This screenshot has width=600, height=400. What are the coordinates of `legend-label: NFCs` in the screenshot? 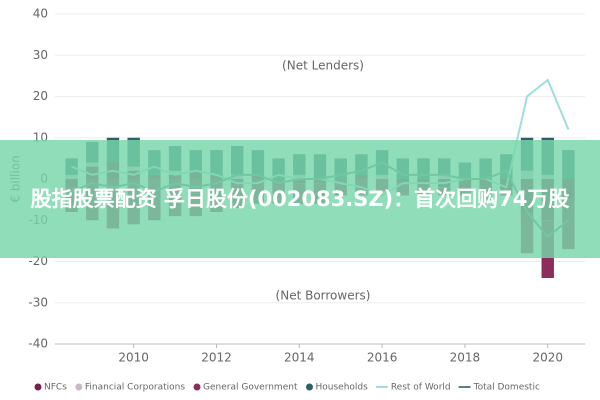 It's located at (55, 388).